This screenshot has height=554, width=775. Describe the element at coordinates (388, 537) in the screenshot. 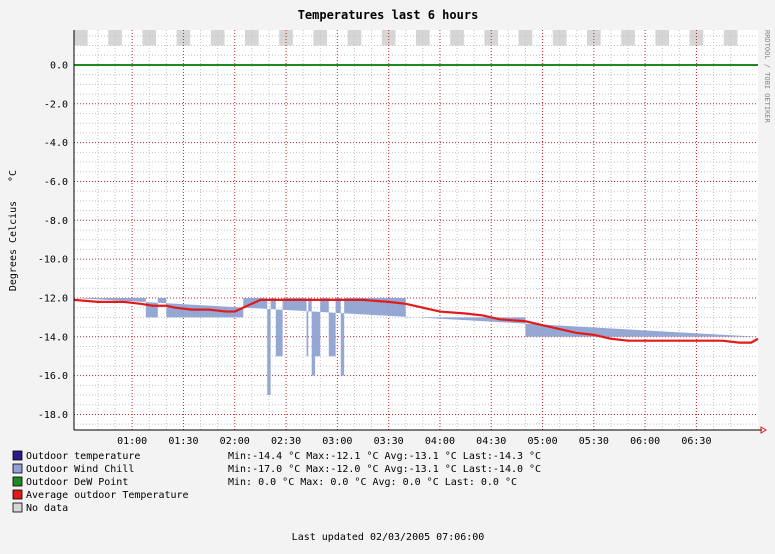

I see `footer-last-updated: Last updated 02/03/2005 07:06:00` at that location.